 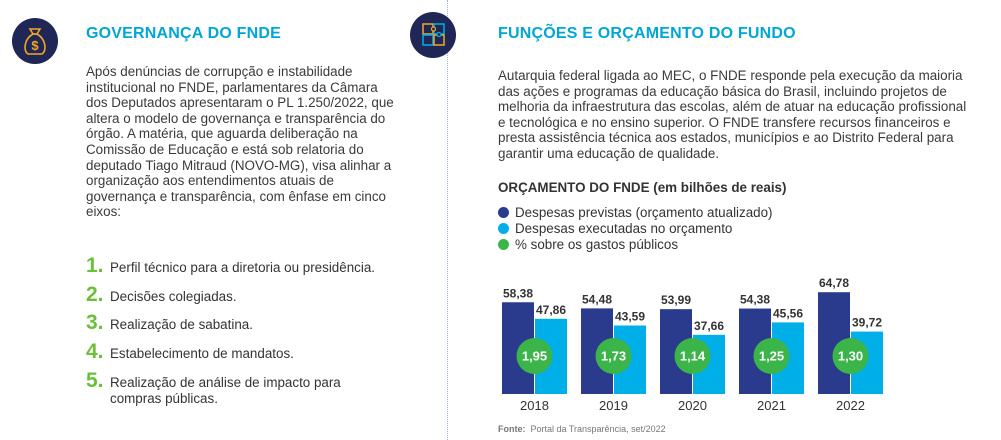 What do you see at coordinates (630, 317) in the screenshot?
I see `data-label-executadas: 43,59` at bounding box center [630, 317].